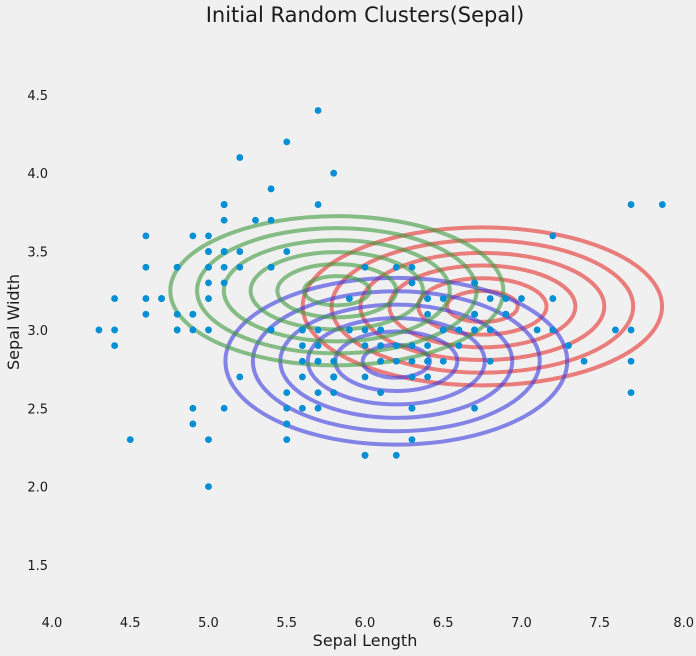 This screenshot has width=696, height=656. Describe the element at coordinates (37, 488) in the screenshot. I see `y-tick-label: 2.0` at that location.